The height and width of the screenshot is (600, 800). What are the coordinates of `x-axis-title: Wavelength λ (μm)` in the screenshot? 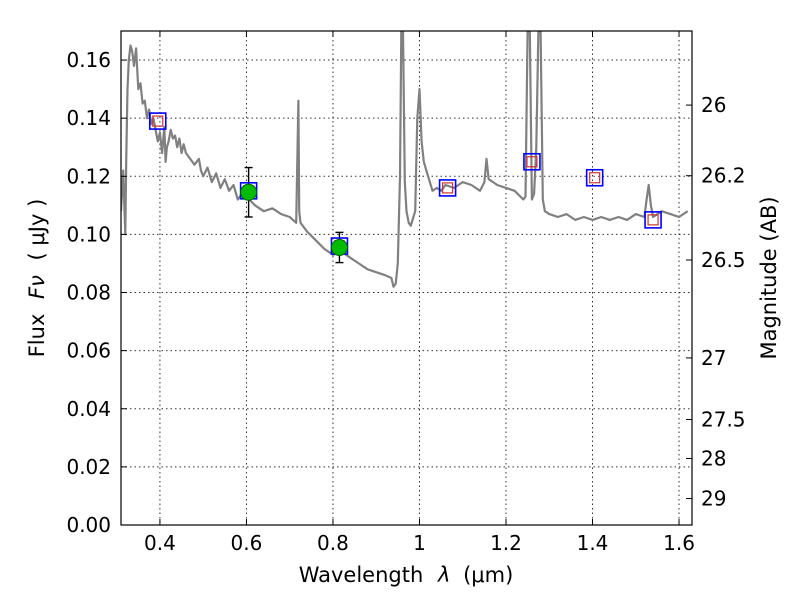 It's located at (406, 575).